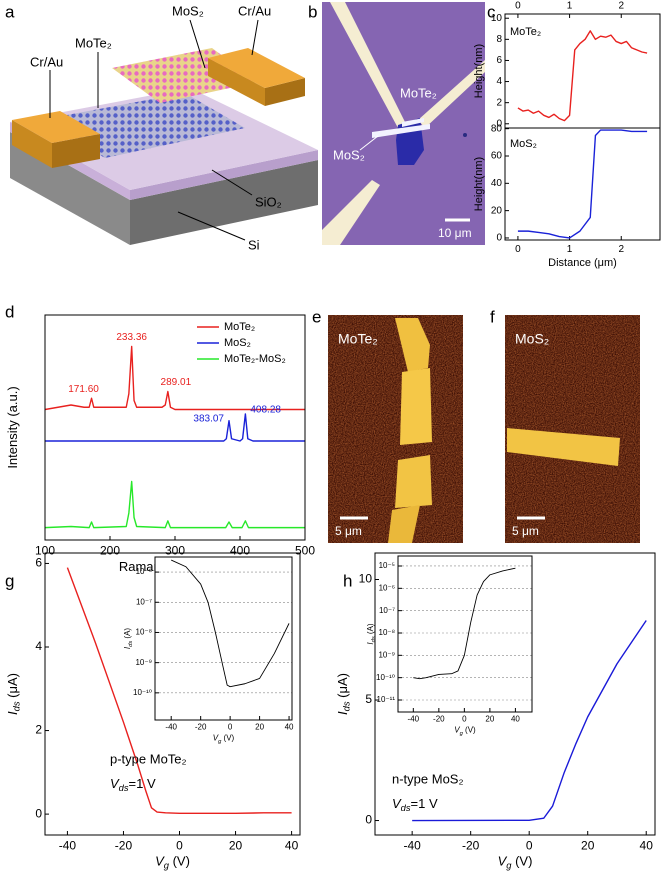  What do you see at coordinates (499, 39) in the screenshot?
I see `y-tick-label: 8` at bounding box center [499, 39].